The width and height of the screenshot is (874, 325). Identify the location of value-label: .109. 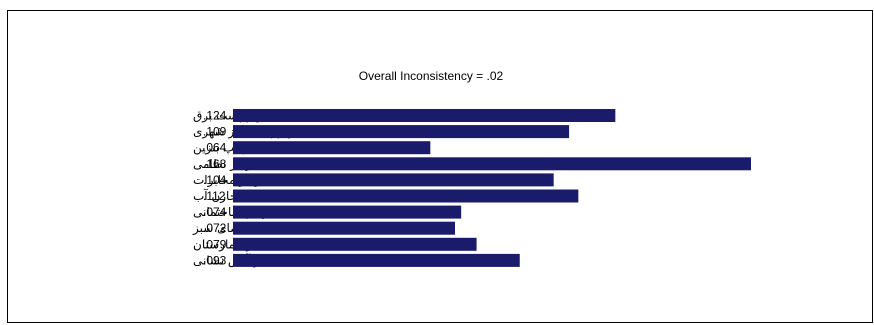
(215, 132).